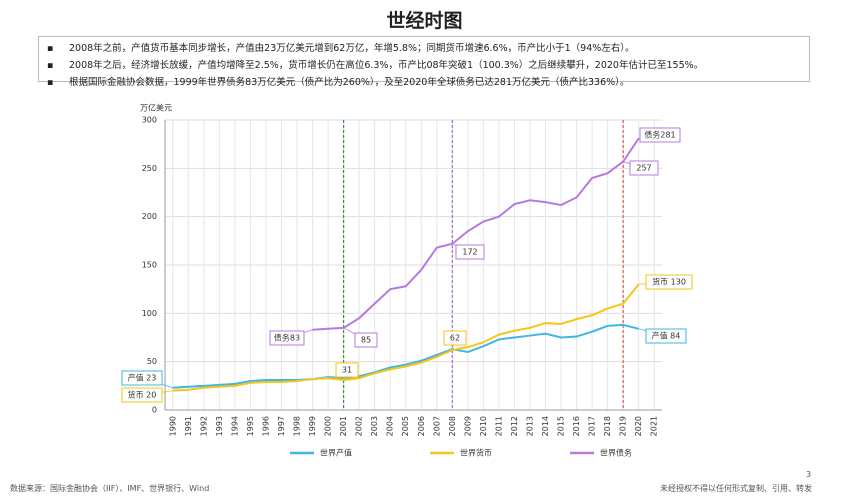 Image resolution: width=849 pixels, height=503 pixels. I want to click on annotation: 257, so click(643, 168).